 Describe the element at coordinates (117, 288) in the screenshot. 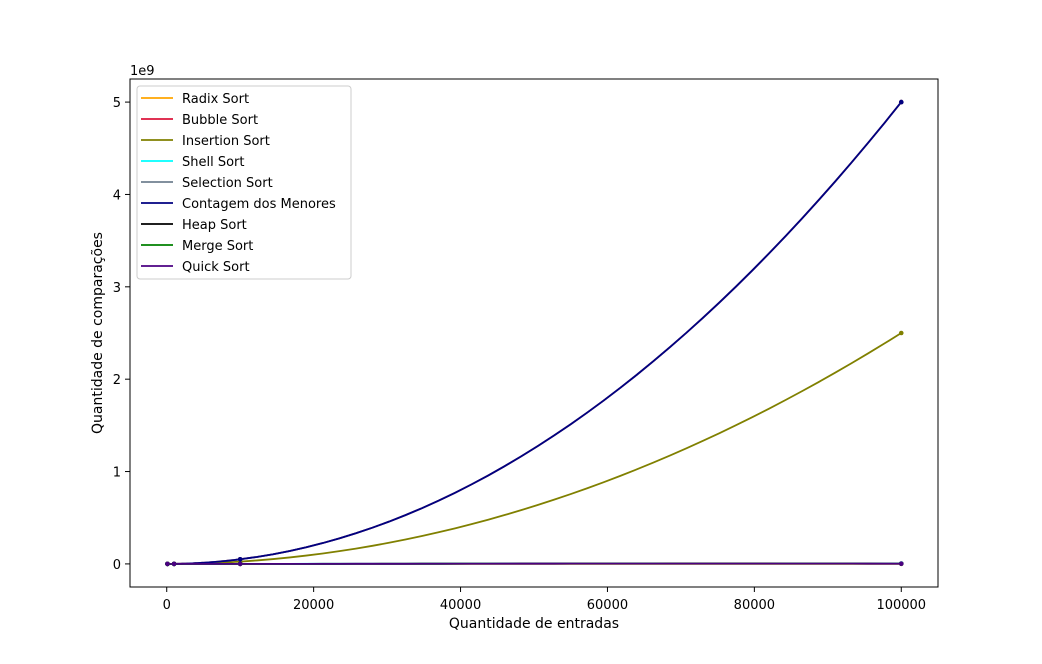

I see `y-tick-label: 3` at that location.